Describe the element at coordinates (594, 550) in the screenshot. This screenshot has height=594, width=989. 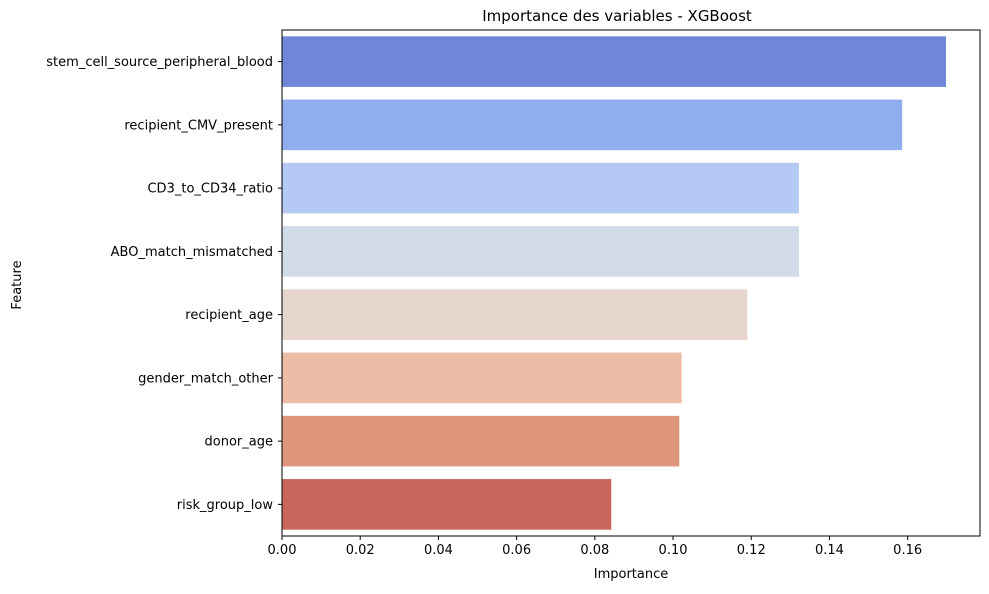
I see `x-tick-label: 0.08` at that location.